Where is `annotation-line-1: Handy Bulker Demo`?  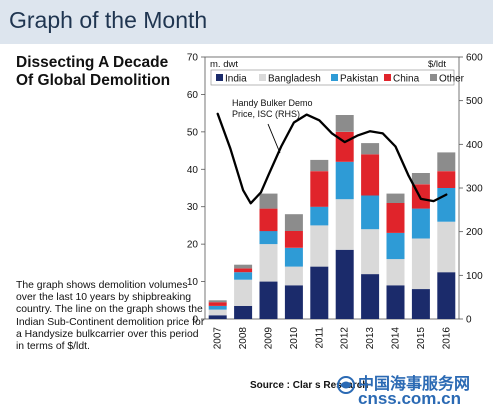
annotation-line-1: Handy Bulker Demo is located at coordinates (272, 103).